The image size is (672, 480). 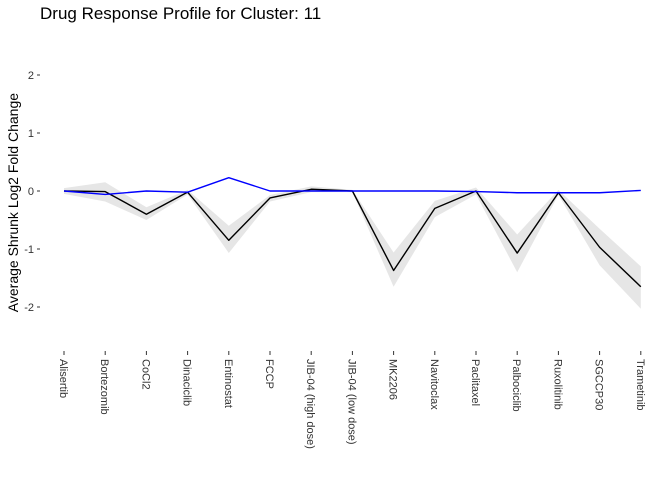 What do you see at coordinates (13, 202) in the screenshot?
I see `y-axis-label: Average Shrunk Log2 Fold Change` at bounding box center [13, 202].